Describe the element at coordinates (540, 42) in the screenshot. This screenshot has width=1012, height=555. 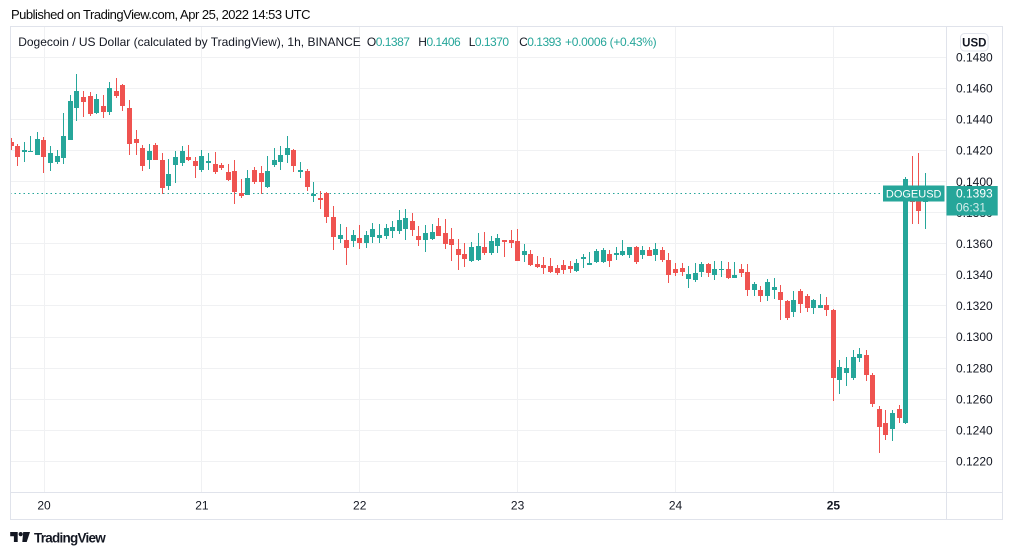
I see `svg-text: C0.1393` at that location.